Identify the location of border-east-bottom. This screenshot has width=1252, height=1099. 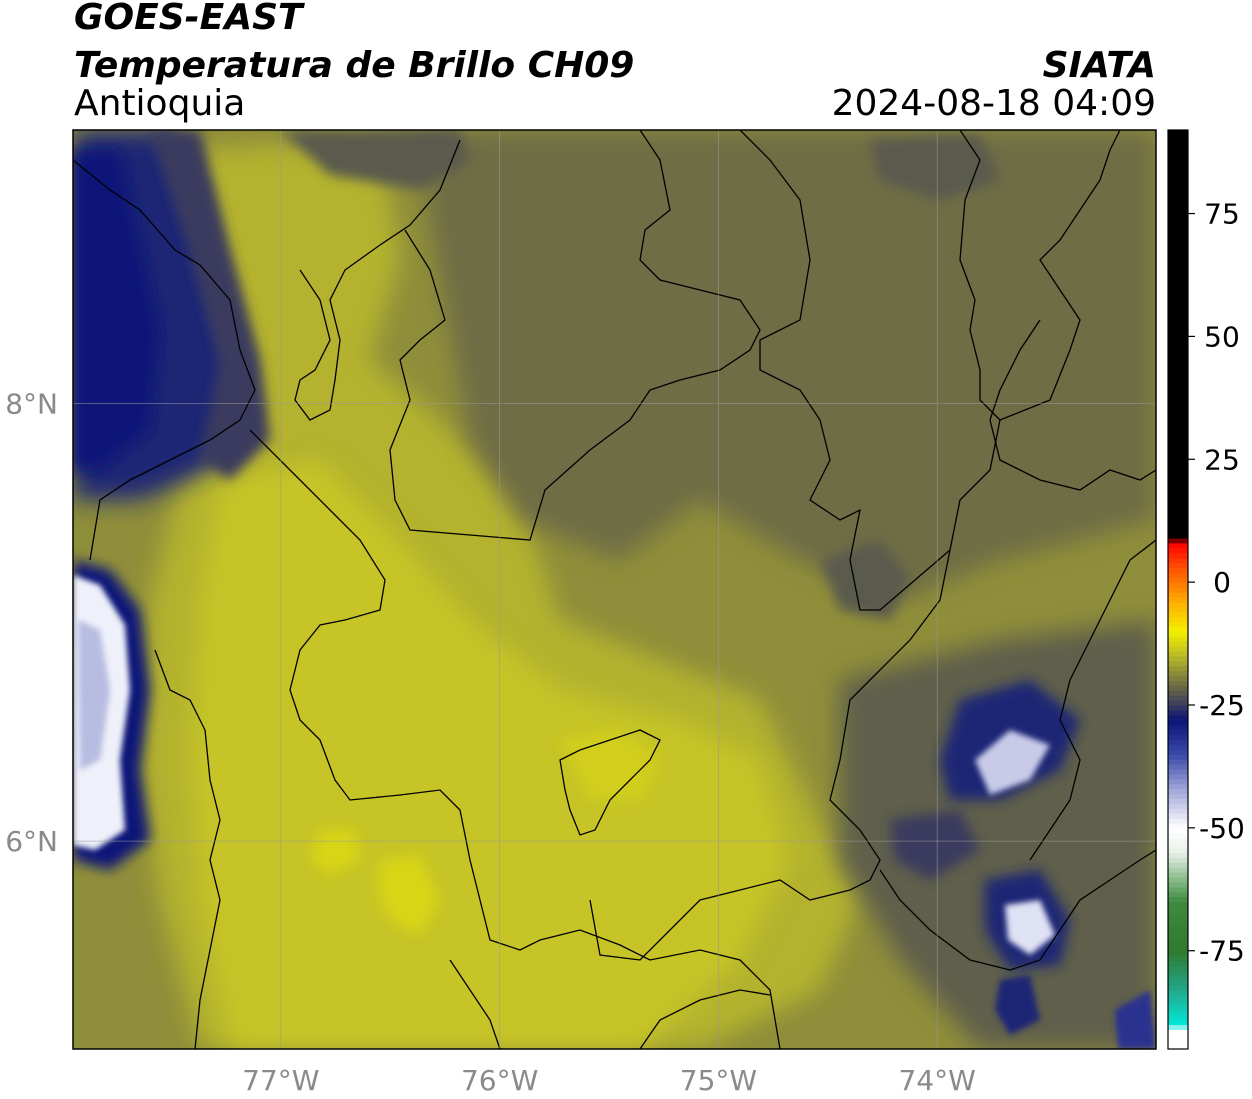
(1017, 910).